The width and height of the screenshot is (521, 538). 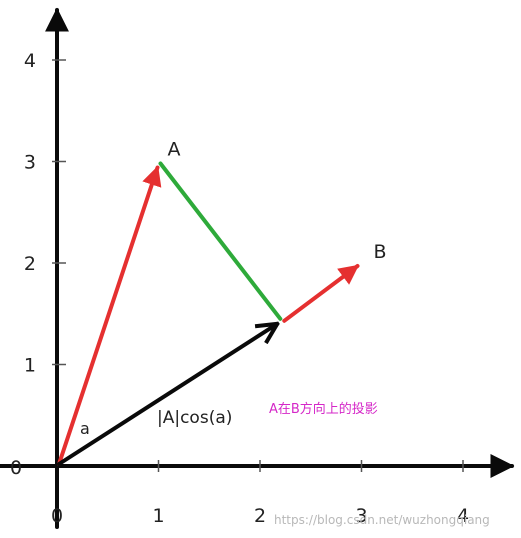 I want to click on projection-annotation: A在B方向上的投影, so click(x=323, y=409).